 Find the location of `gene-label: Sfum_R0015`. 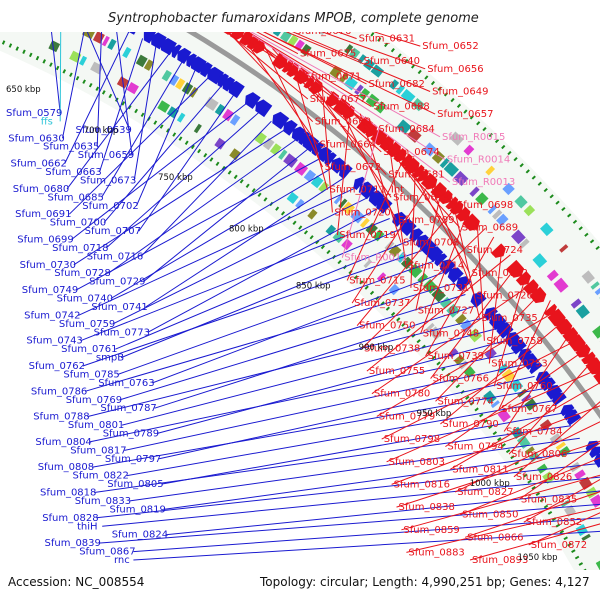

gene-label: Sfum_R0015 is located at coordinates (473, 137).